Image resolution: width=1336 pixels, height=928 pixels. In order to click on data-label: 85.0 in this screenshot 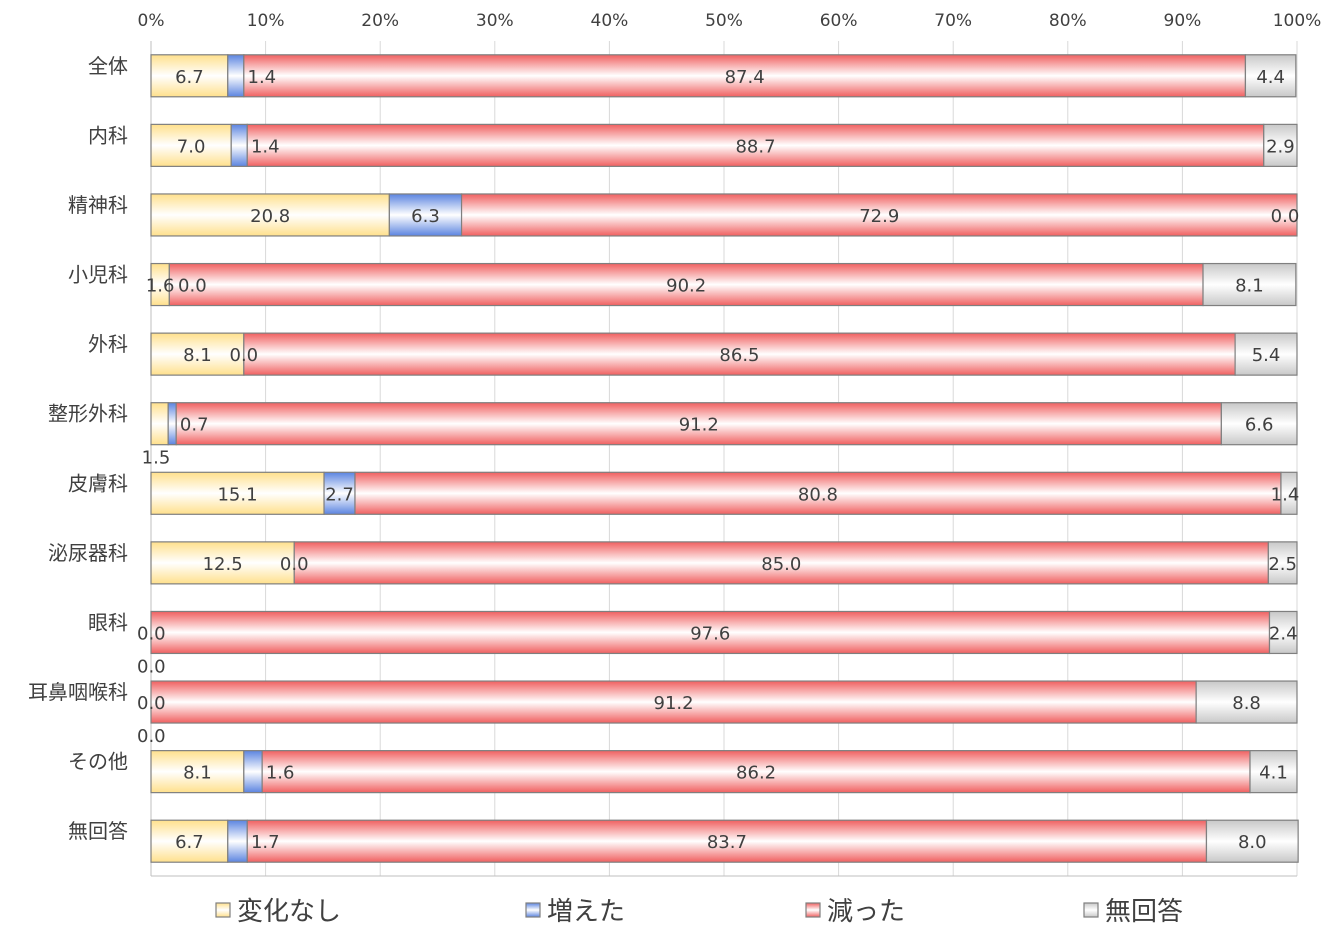, I will do `click(781, 564)`.